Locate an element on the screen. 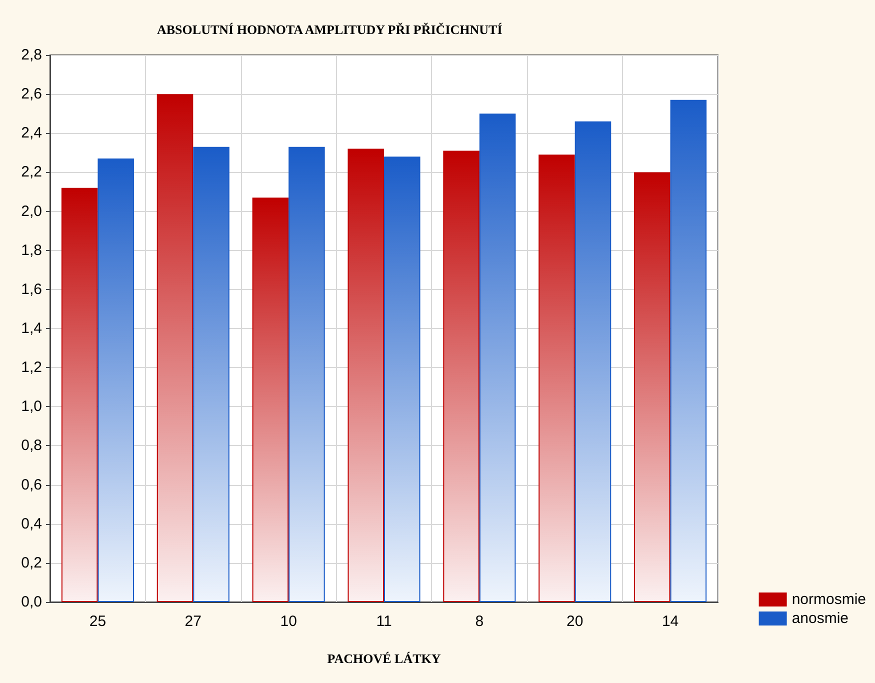  y-tick-label: 1,8 is located at coordinates (31, 250).